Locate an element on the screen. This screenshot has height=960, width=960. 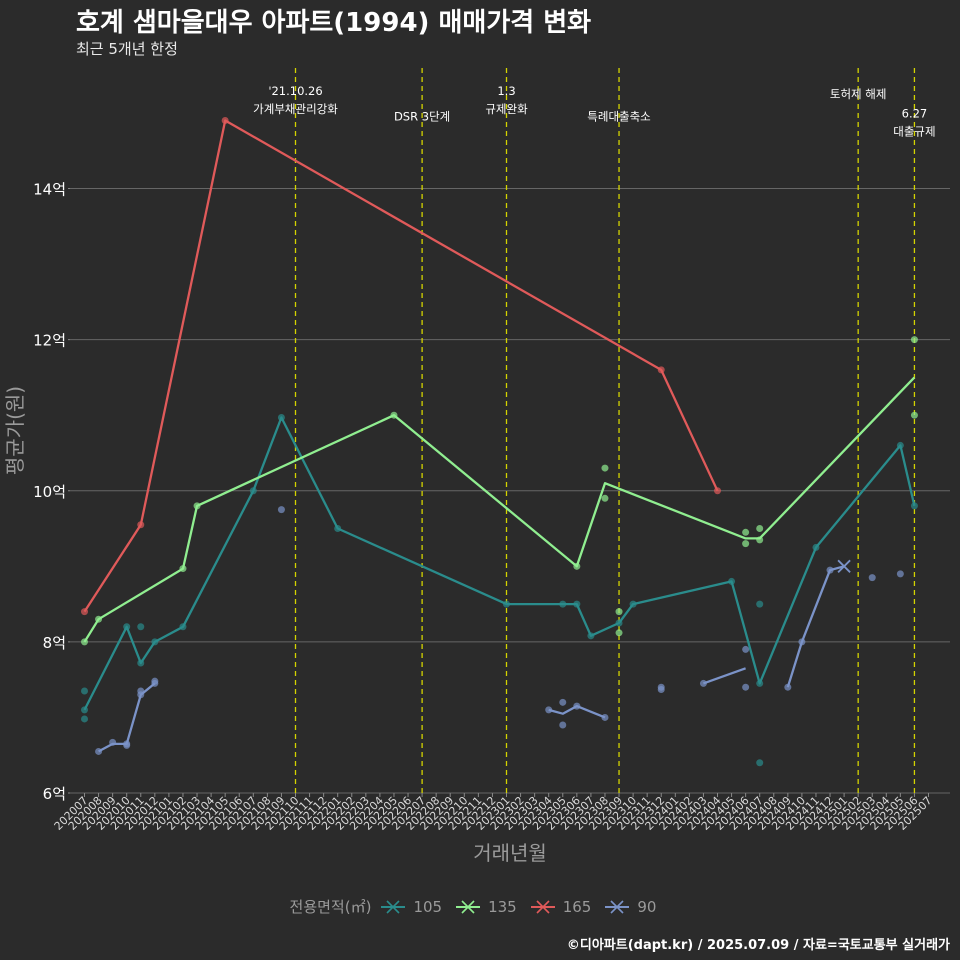
y-tick-label: 12억 is located at coordinates (49, 341).